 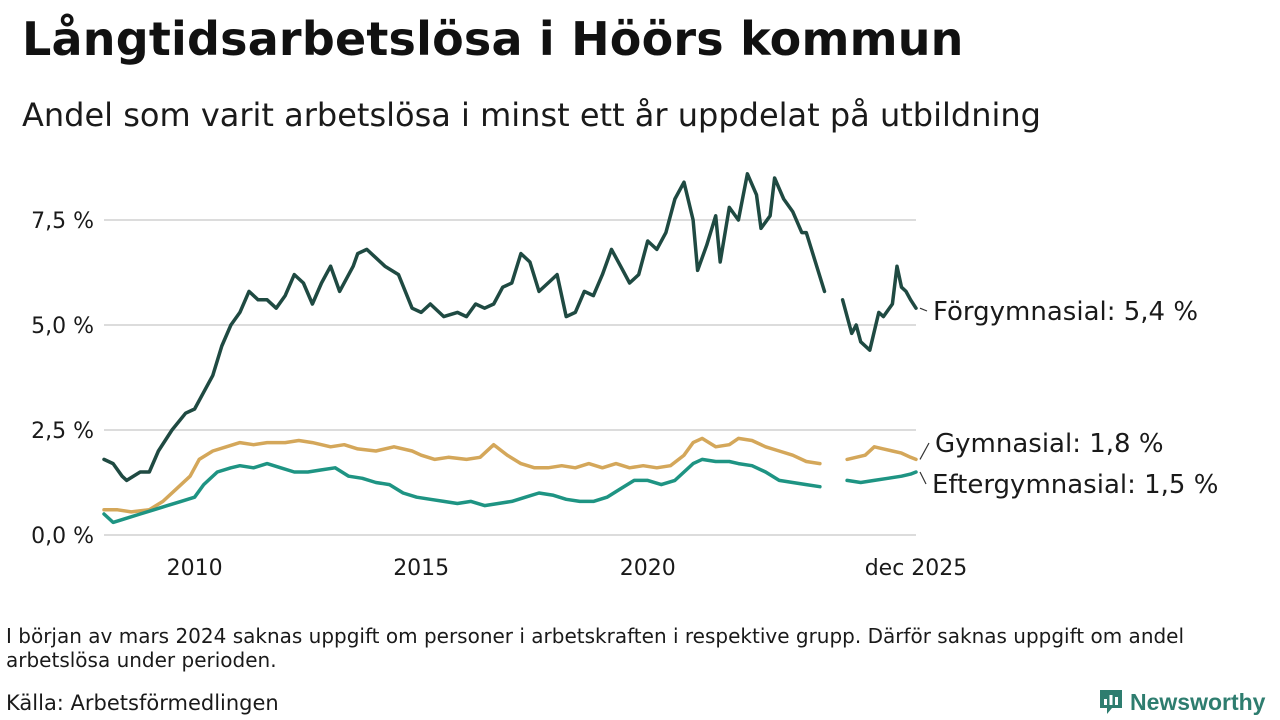 What do you see at coordinates (879, 308) in the screenshot?
I see `series-line-forgymnasial-after-gap` at bounding box center [879, 308].